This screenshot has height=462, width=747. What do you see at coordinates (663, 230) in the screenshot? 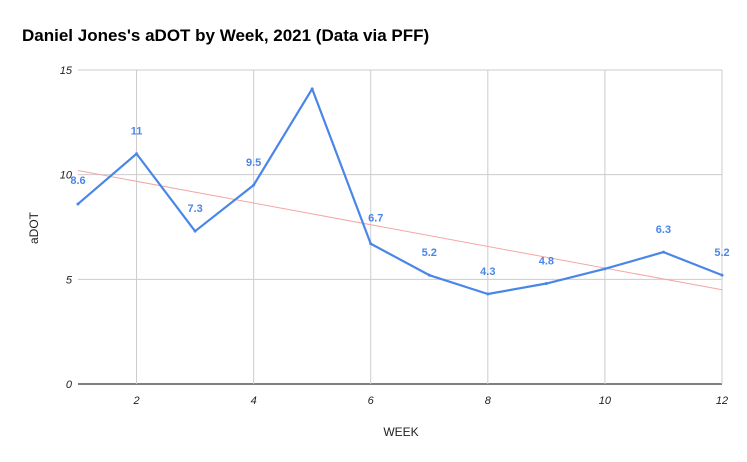
I see `data-label: 6.3` at bounding box center [663, 230].